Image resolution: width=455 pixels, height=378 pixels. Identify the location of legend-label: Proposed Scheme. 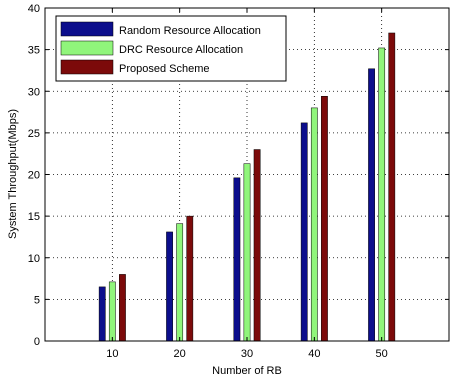
(164, 69).